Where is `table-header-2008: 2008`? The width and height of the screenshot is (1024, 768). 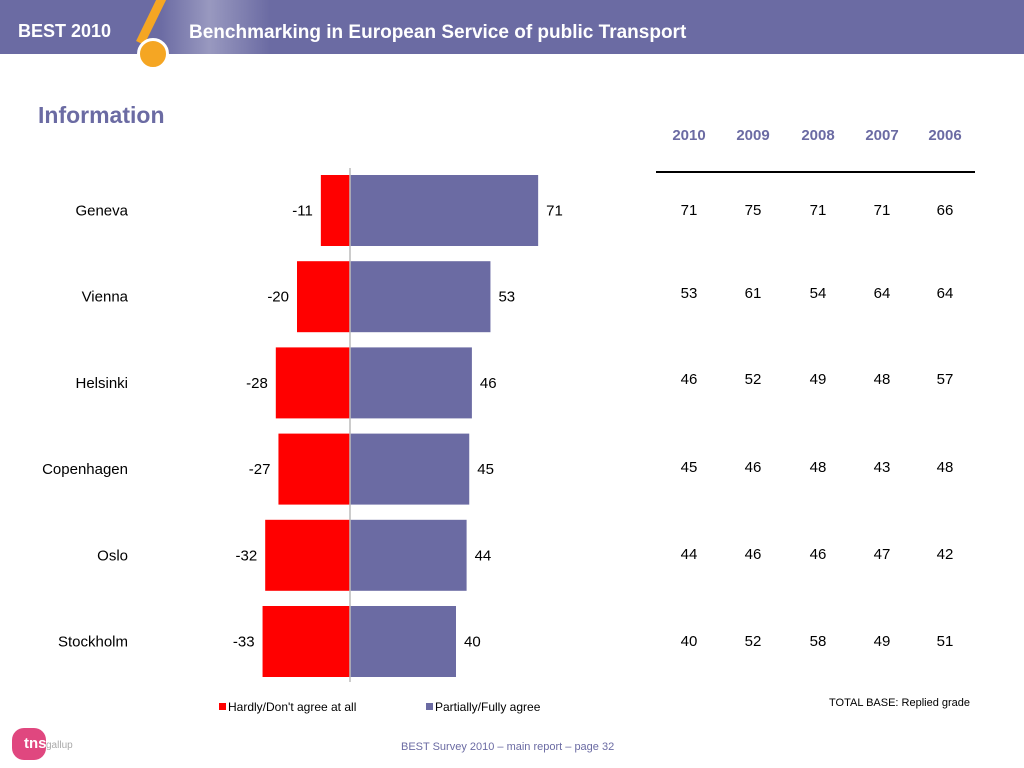 table-header-2008: 2008 is located at coordinates (818, 135).